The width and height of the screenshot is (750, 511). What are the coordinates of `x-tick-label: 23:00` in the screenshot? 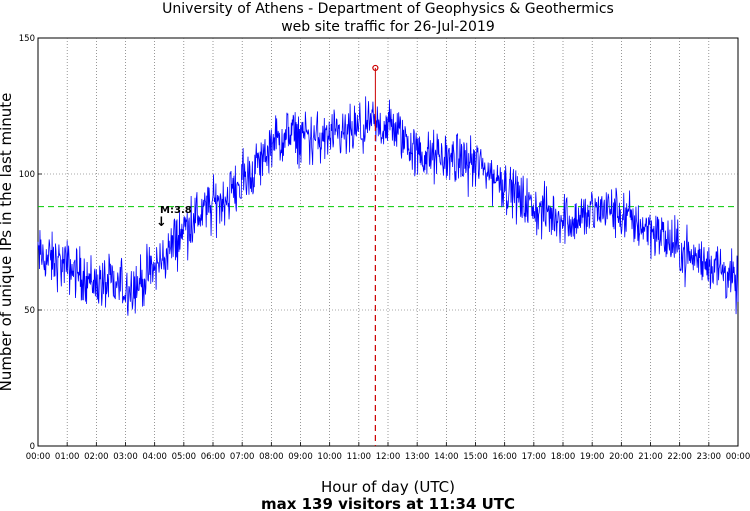 It's located at (709, 457).